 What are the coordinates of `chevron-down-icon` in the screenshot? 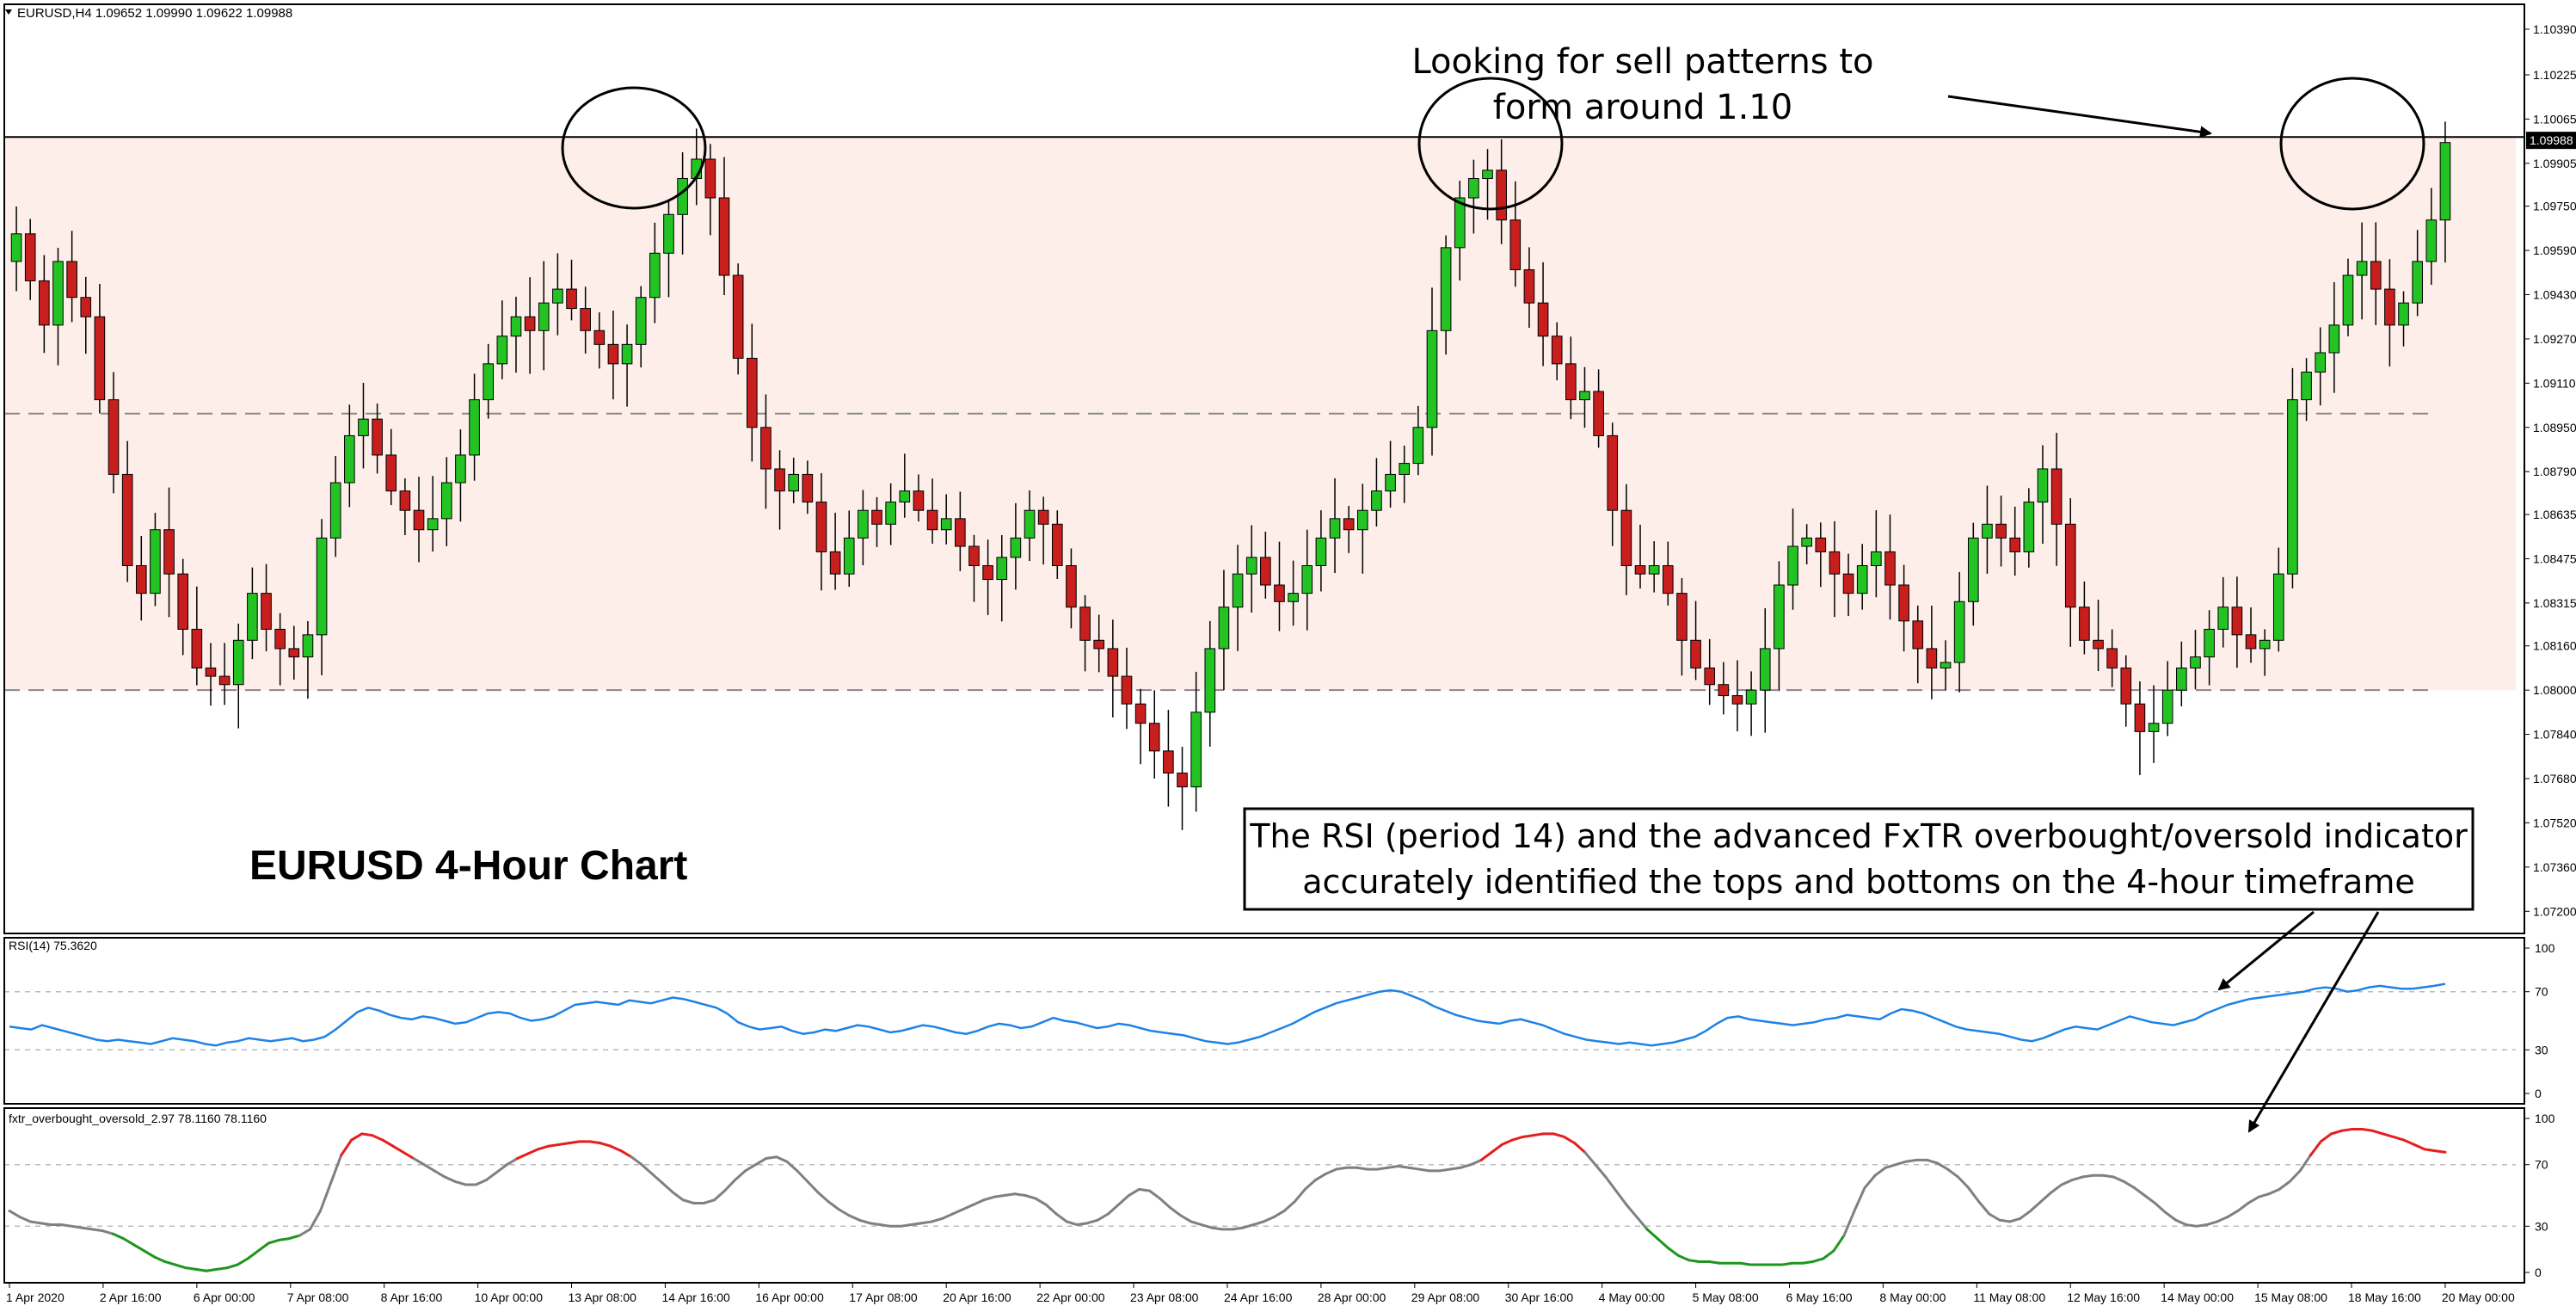 It's located at (8, 12).